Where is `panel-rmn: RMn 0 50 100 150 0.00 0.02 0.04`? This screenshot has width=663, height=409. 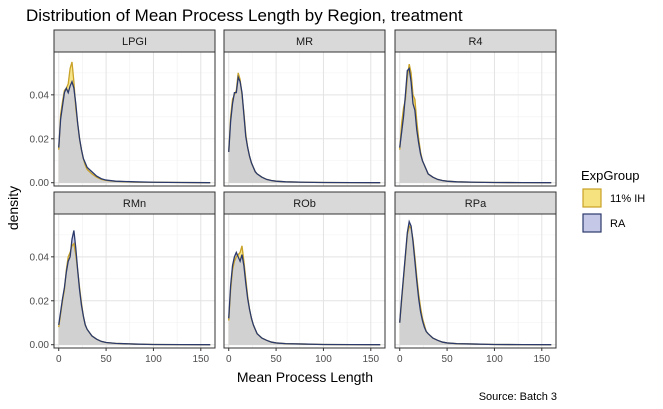
panel-rmn: RMn 0 50 100 150 0.00 0.02 0.04 is located at coordinates (123, 278).